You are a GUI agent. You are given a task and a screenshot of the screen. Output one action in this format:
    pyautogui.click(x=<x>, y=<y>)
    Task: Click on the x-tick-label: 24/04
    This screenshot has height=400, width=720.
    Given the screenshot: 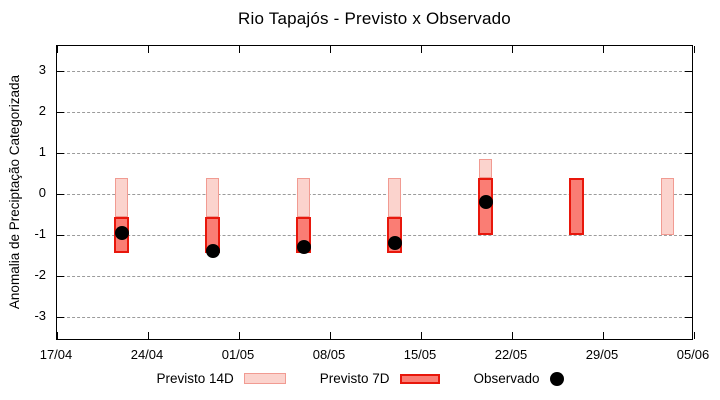 What is the action you would take?
    pyautogui.click(x=147, y=354)
    